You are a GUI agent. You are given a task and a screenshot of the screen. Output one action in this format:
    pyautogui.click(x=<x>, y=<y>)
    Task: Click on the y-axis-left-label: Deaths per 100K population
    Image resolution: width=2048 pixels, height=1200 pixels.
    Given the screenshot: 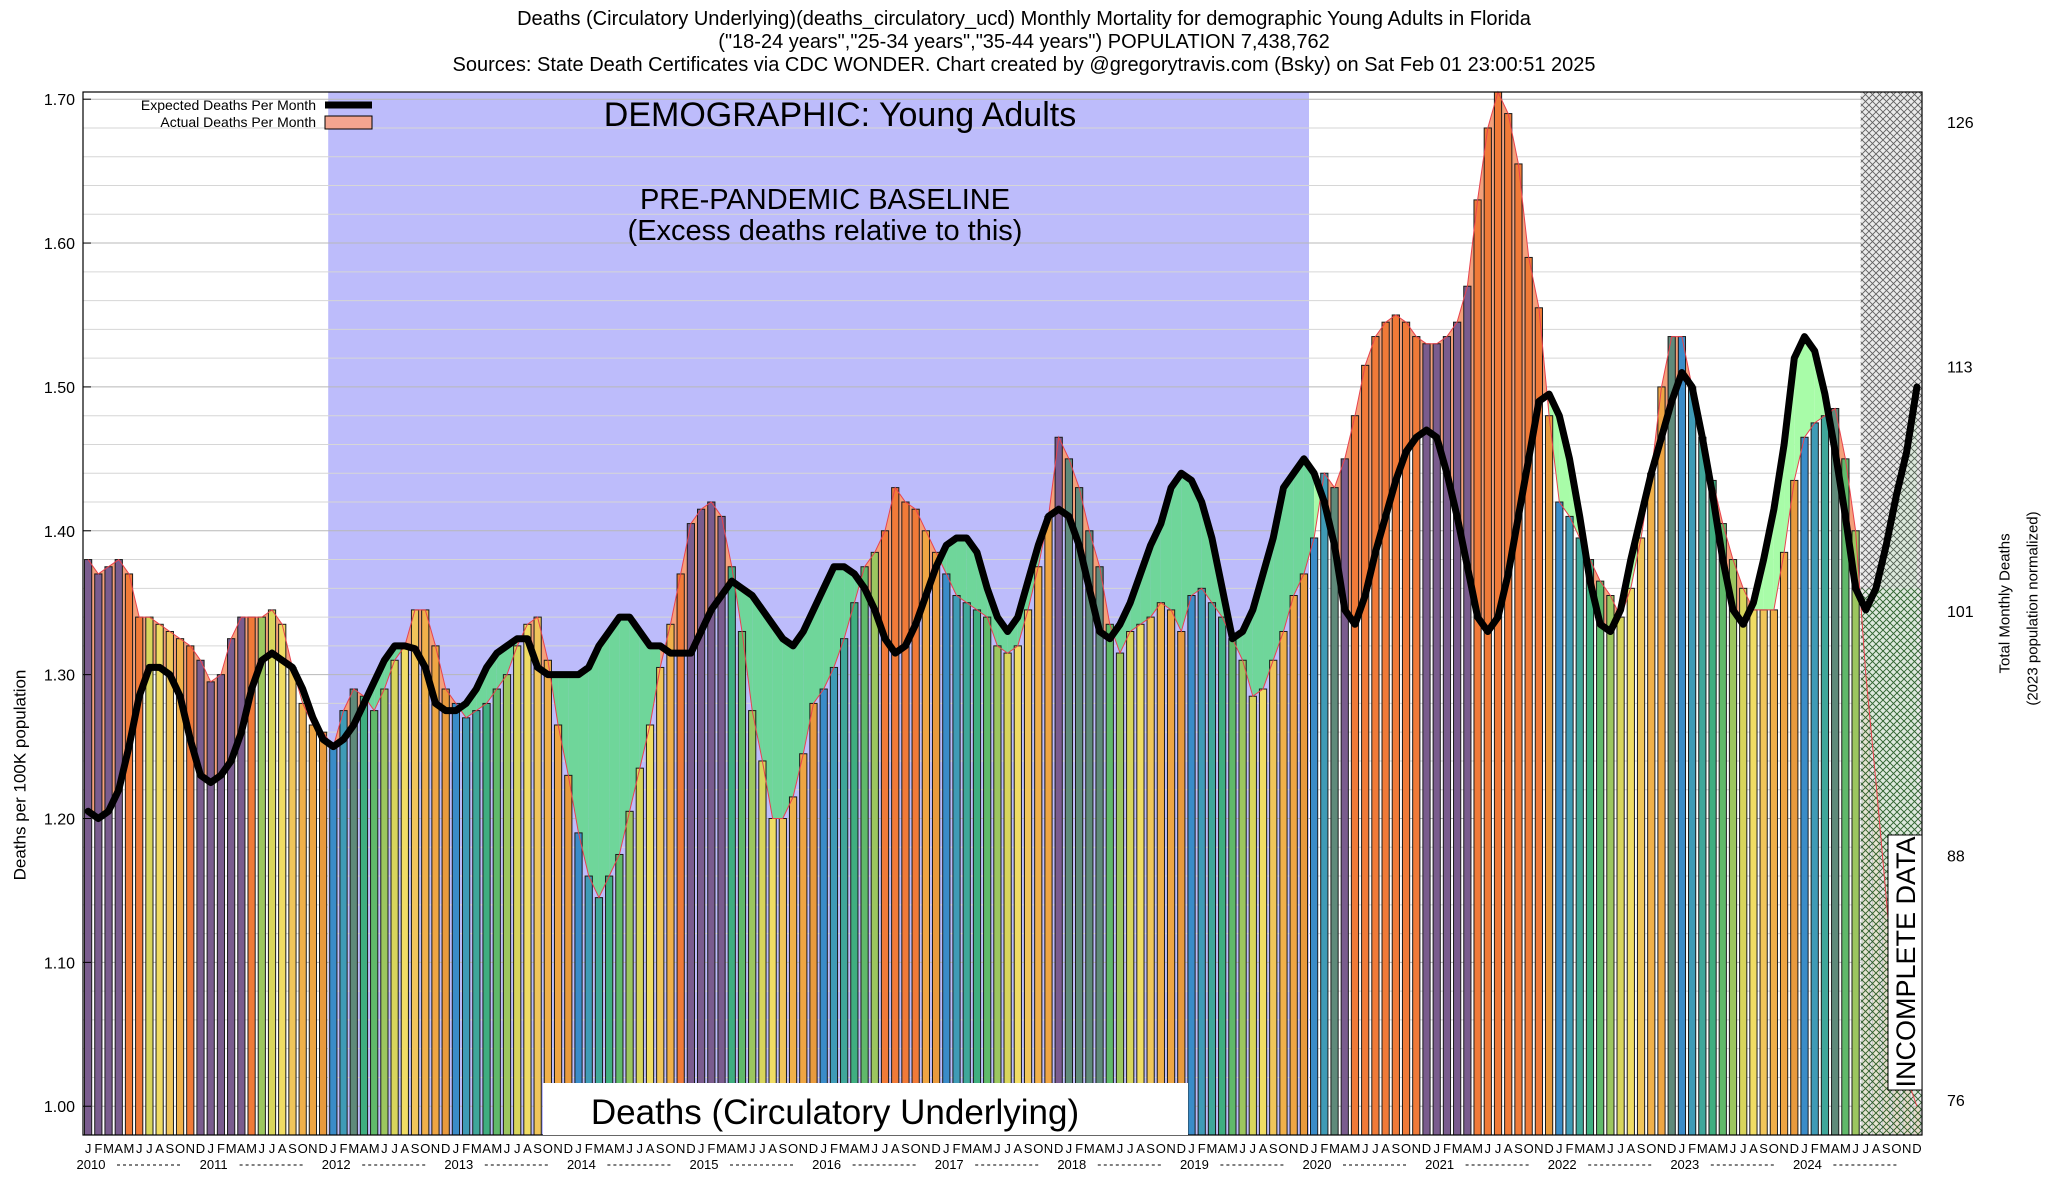 What is the action you would take?
    pyautogui.click(x=20, y=775)
    